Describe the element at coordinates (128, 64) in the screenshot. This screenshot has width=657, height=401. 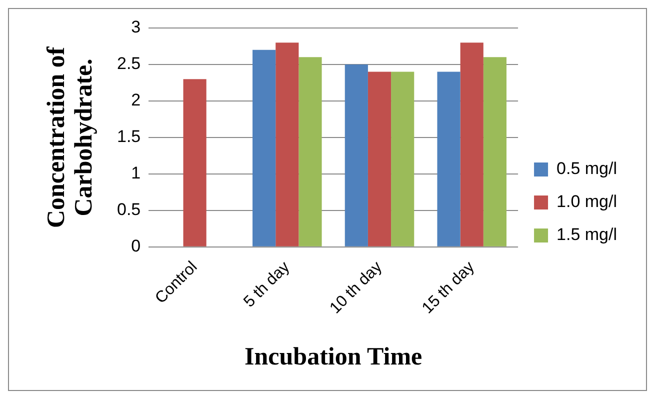
I see `y-tick-label: 2.5` at that location.